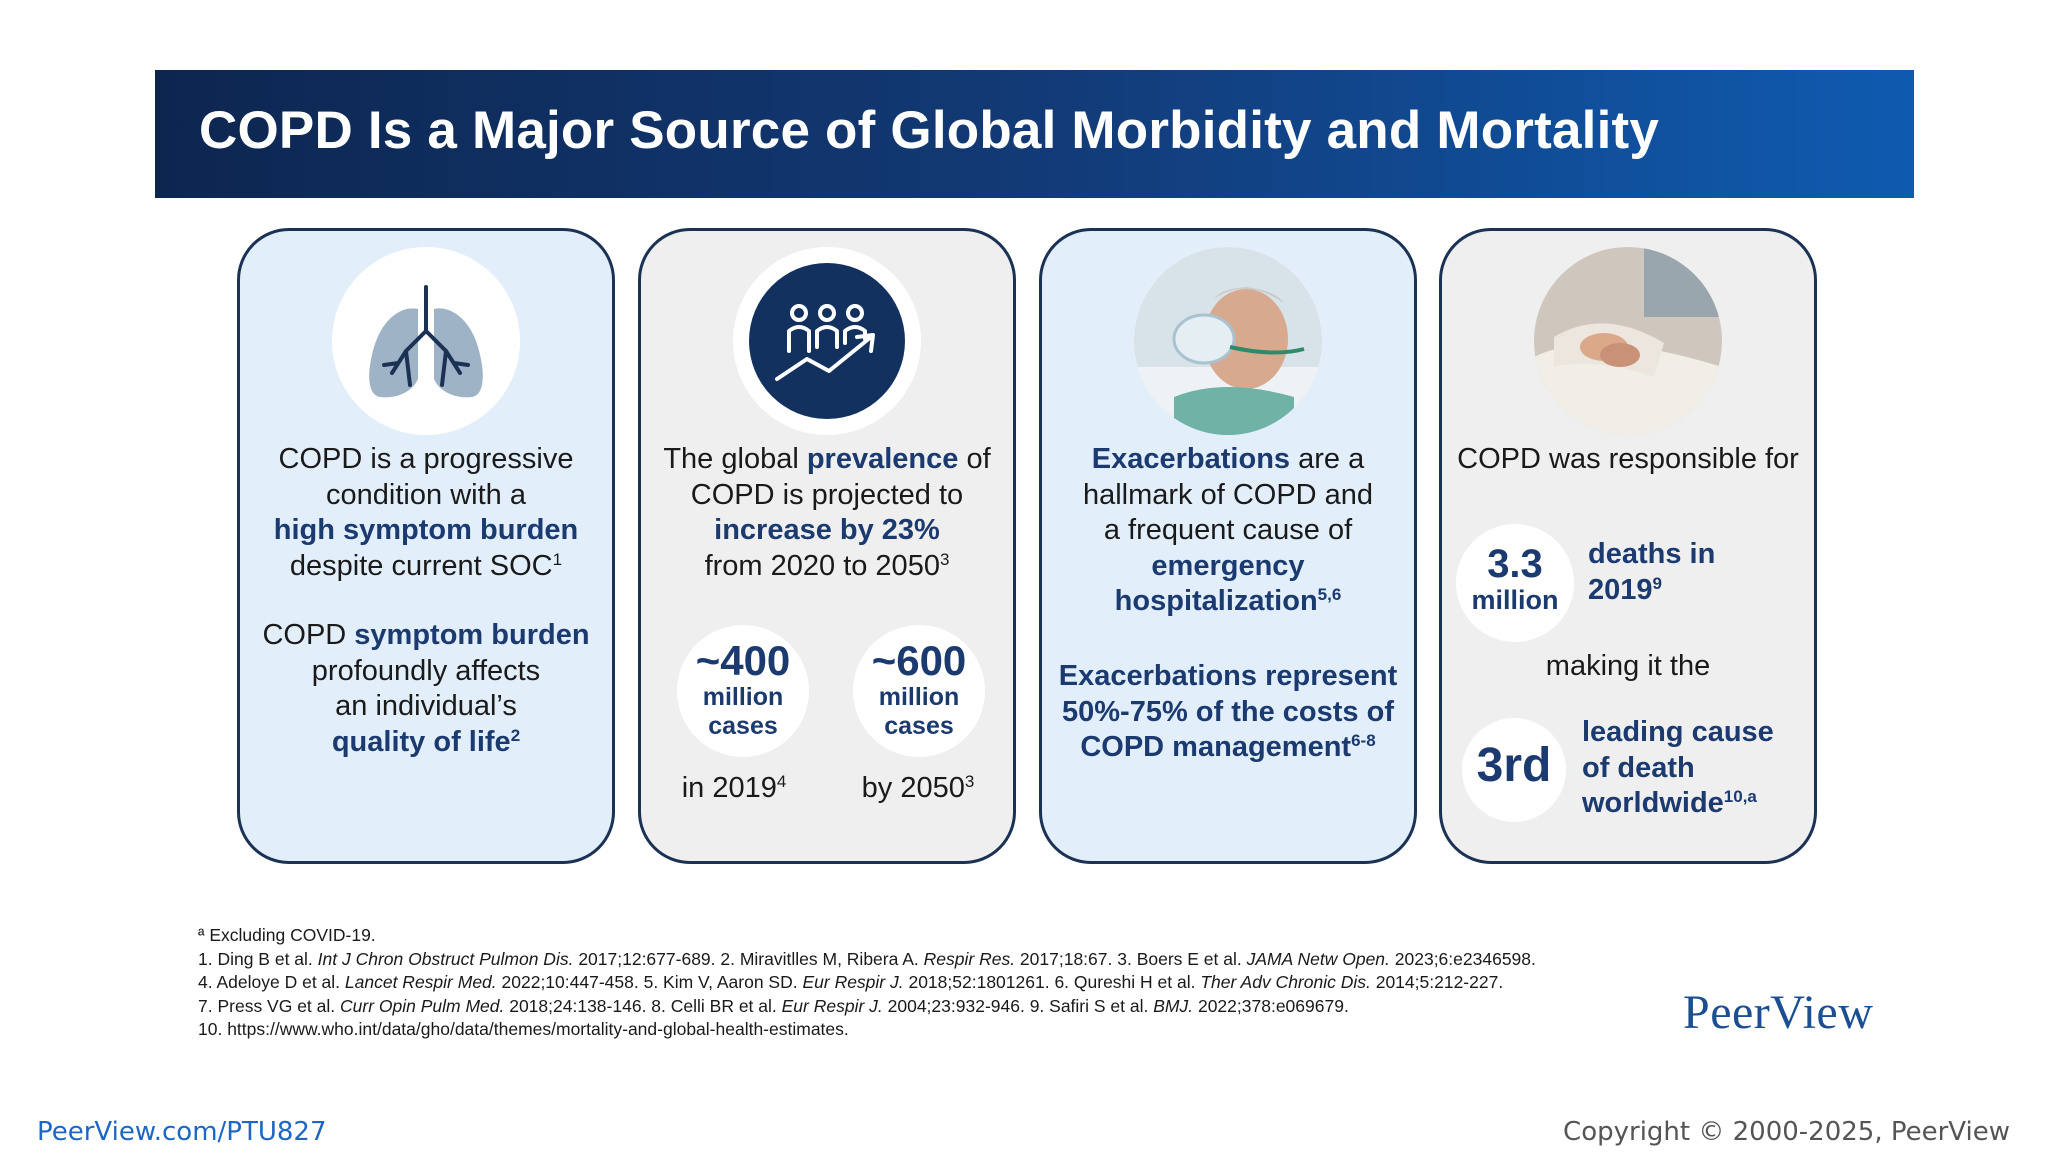 The width and height of the screenshot is (2048, 1152). I want to click on patient-oxygen-mask-photo, so click(1228, 341).